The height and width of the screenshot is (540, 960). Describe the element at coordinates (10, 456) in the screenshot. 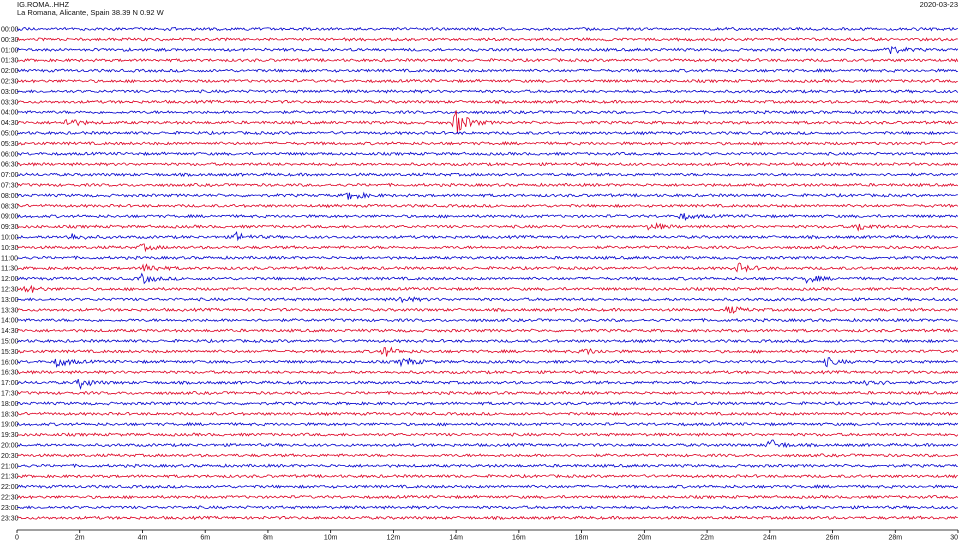

I see `row-label: 20:30` at that location.